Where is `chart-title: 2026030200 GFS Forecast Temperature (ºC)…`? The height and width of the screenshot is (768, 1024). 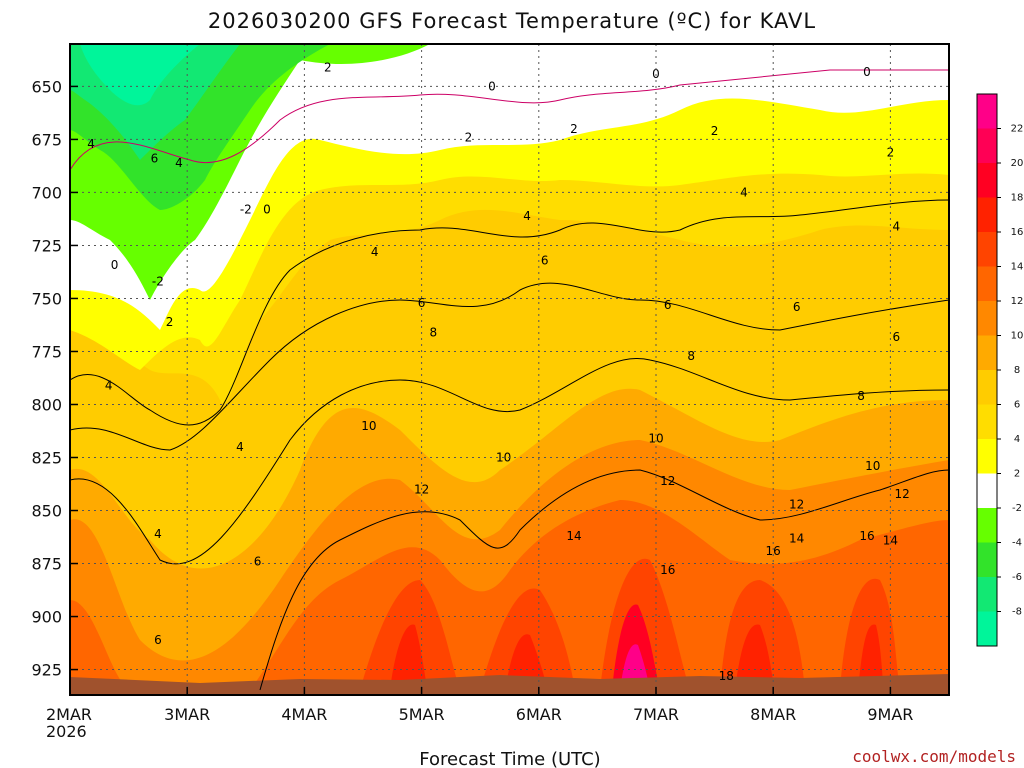
chart-title: 2026030200 GFS Forecast Temperature (ºC)… is located at coordinates (512, 21).